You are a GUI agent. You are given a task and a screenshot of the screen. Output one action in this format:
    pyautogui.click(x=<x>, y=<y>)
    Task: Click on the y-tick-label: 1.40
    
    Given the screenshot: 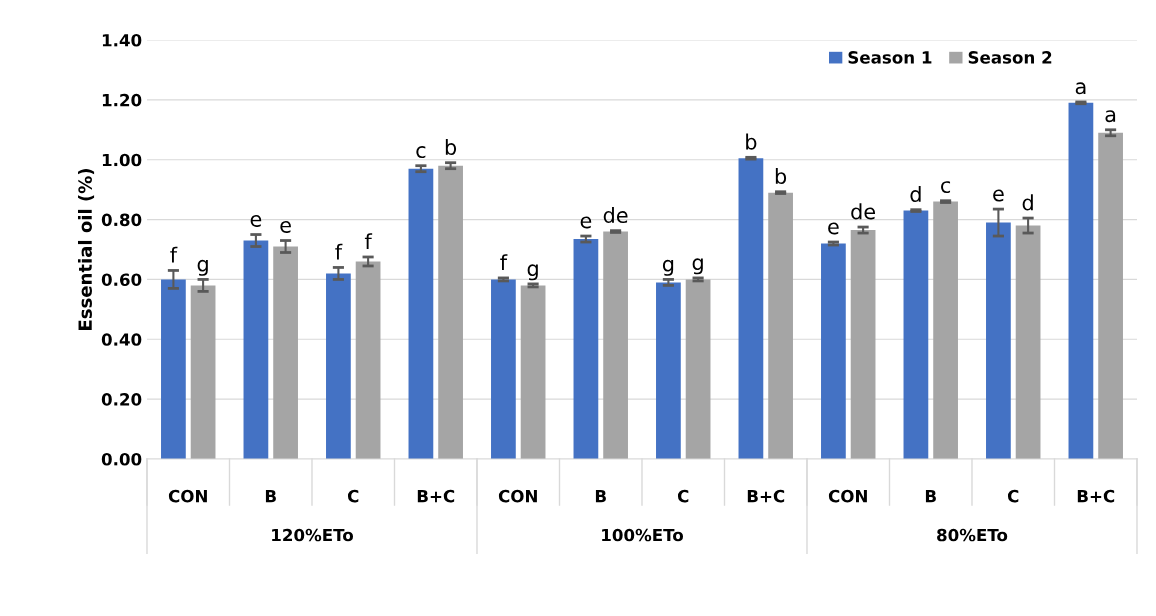 What is the action you would take?
    pyautogui.click(x=122, y=40)
    